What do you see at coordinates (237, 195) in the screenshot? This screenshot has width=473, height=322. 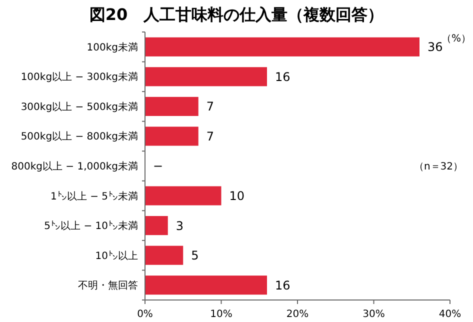 I see `data-label: 10` at bounding box center [237, 195].